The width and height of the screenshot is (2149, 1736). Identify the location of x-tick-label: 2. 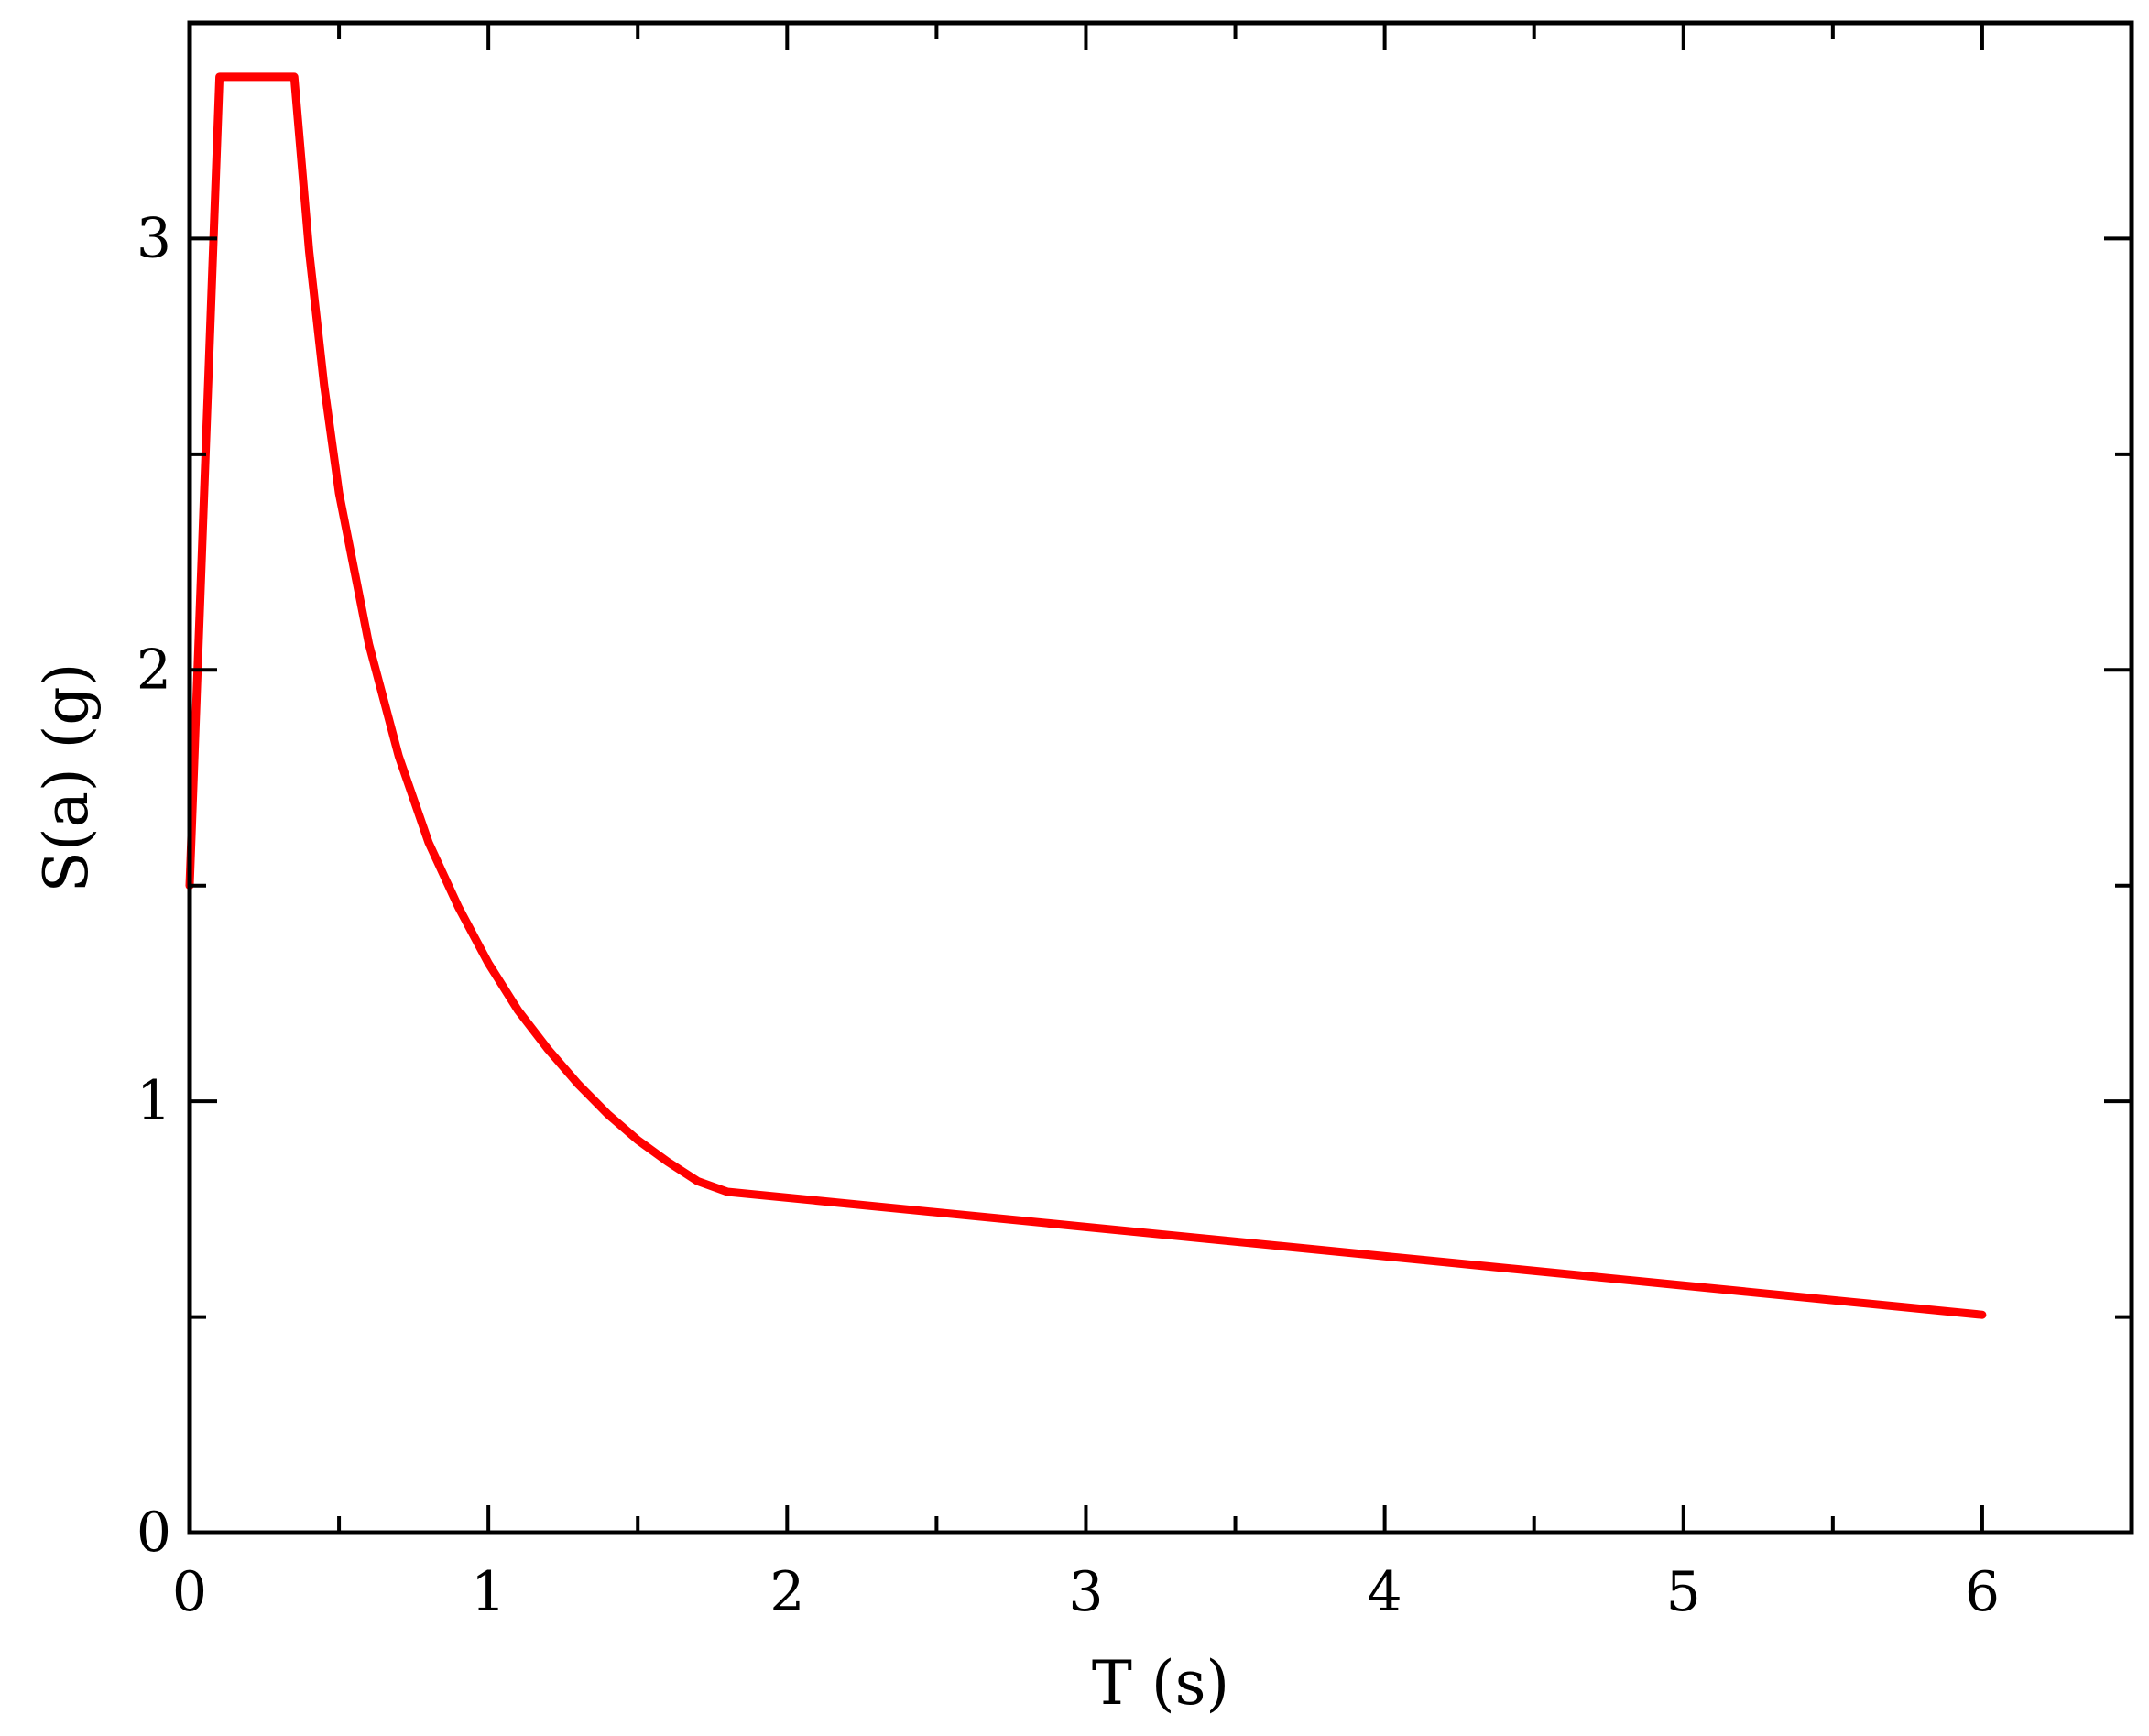
(786, 1592).